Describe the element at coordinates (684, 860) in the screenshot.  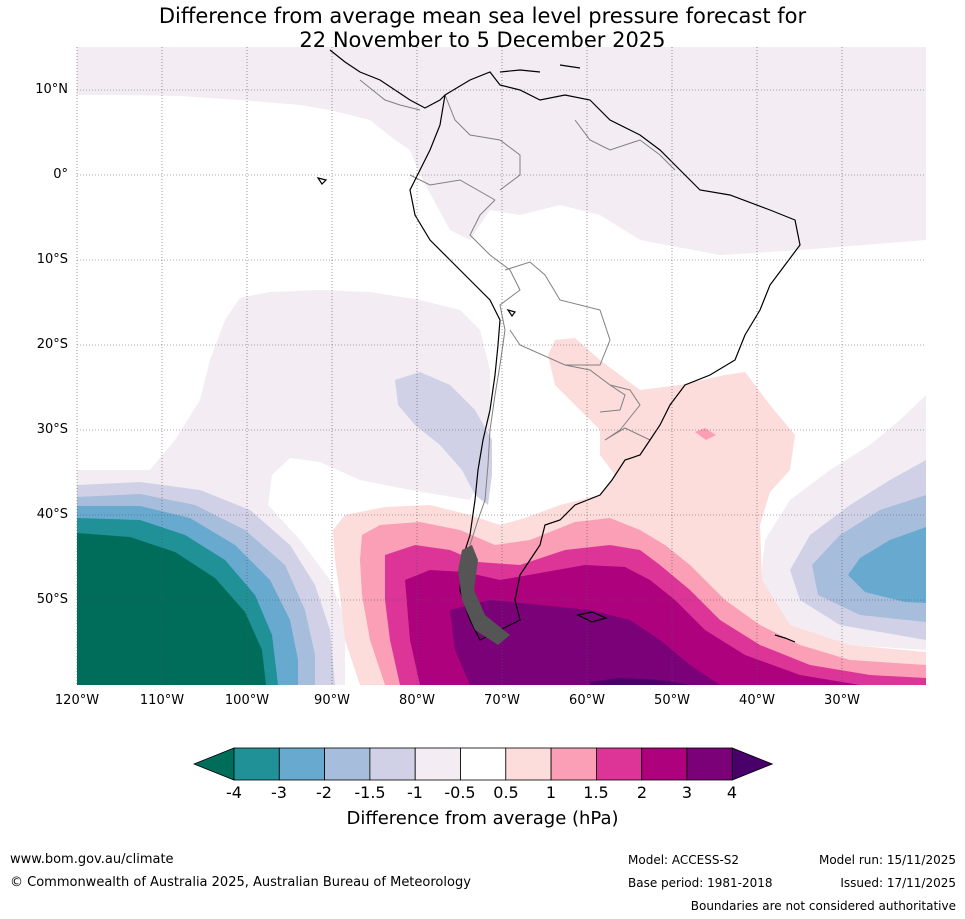
I see `footer-model: Model: ACCESS-S2` at that location.